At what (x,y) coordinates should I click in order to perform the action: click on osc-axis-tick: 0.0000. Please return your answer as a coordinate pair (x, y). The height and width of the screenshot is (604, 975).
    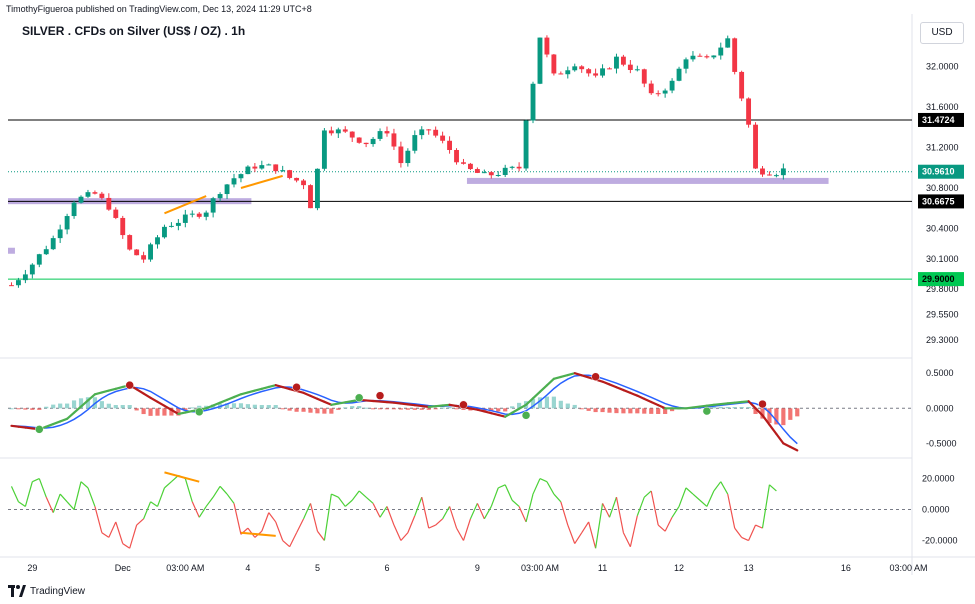
    Looking at the image, I should click on (936, 510).